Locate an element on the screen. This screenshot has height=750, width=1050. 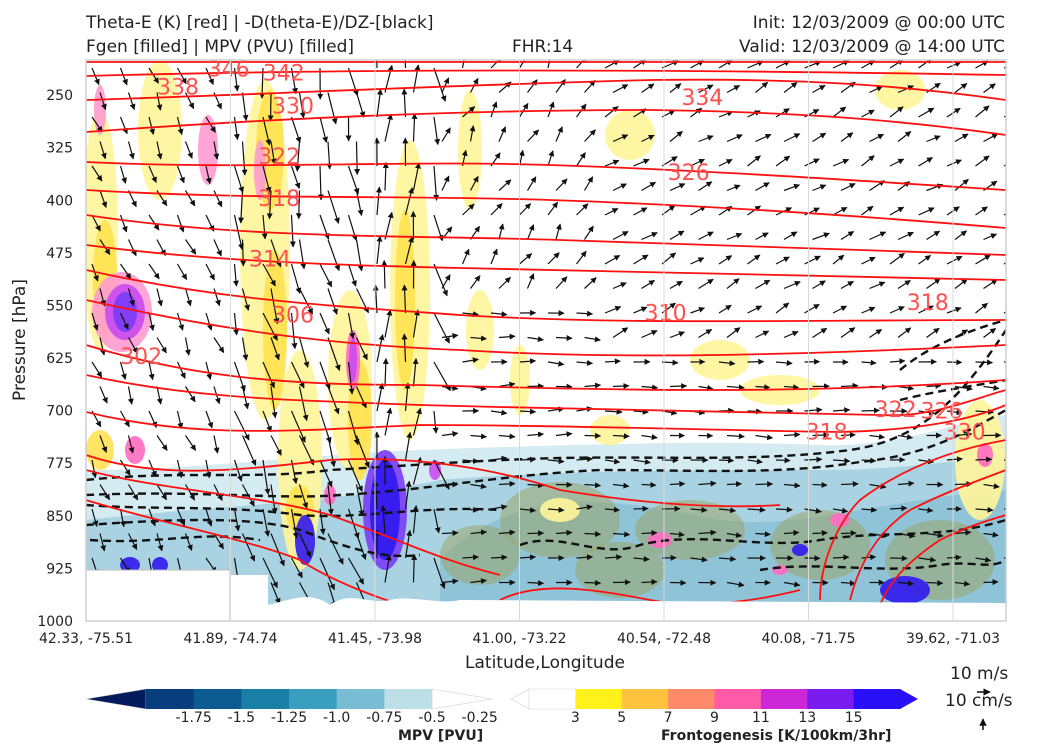
y-tick-label: 700 is located at coordinates (59, 412).